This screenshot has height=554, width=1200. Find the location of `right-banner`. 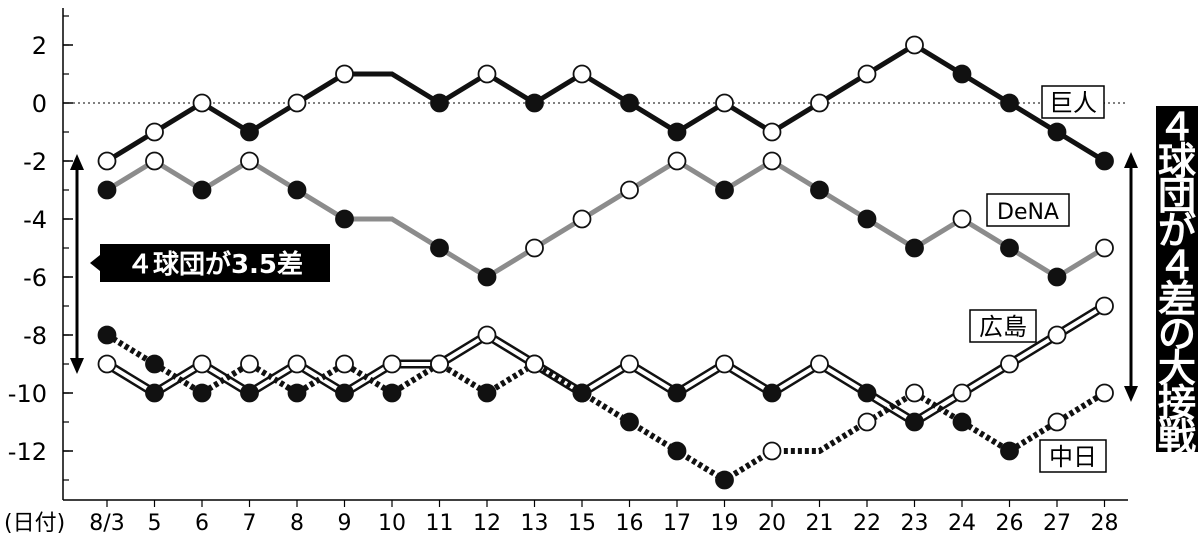

right-banner is located at coordinates (1177, 279).